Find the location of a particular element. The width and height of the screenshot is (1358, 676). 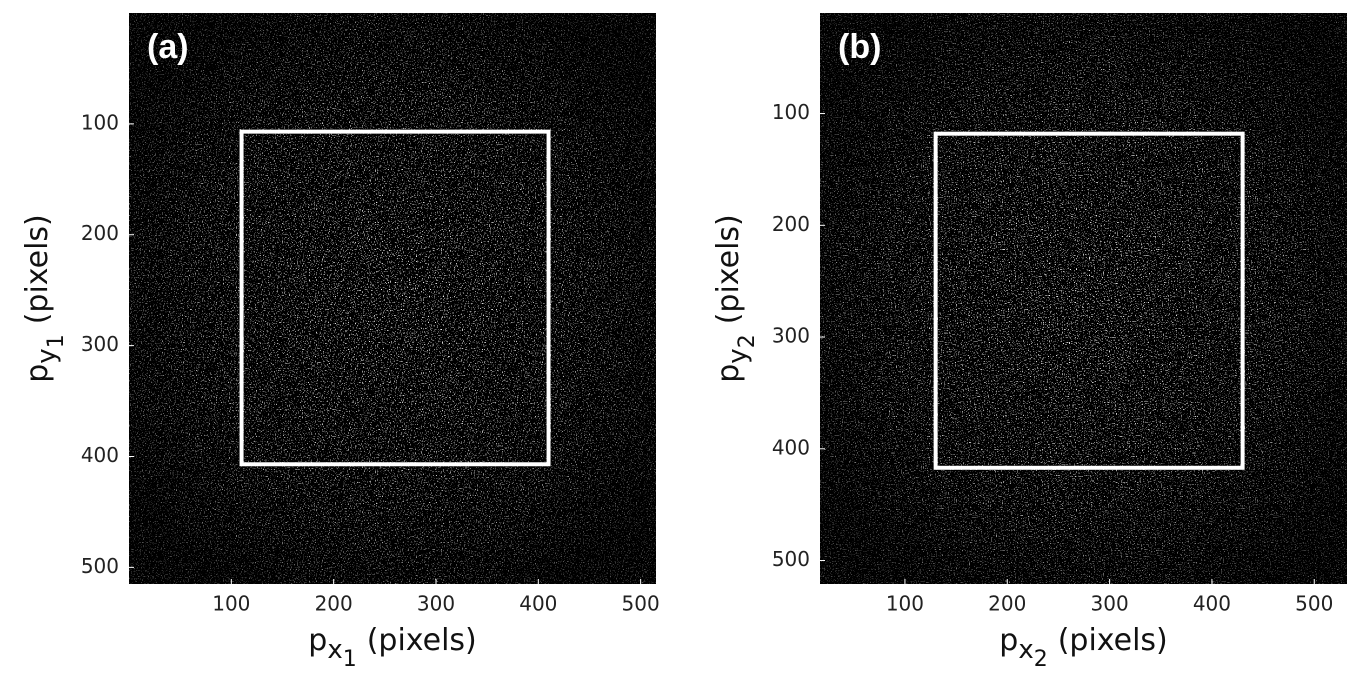

axis-label: py2 (pixels) is located at coordinates (735, 298).